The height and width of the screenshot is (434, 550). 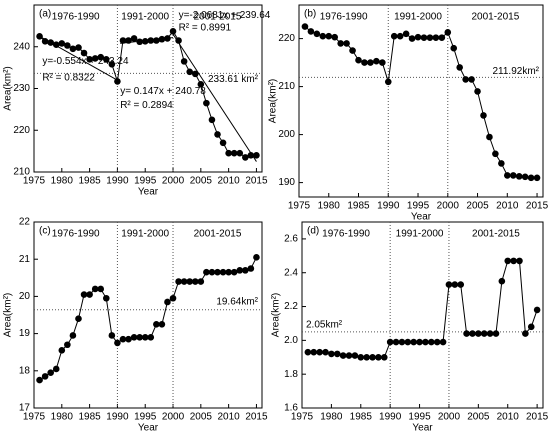 I want to click on y-tick-label: 1.6, so click(x=291, y=408).